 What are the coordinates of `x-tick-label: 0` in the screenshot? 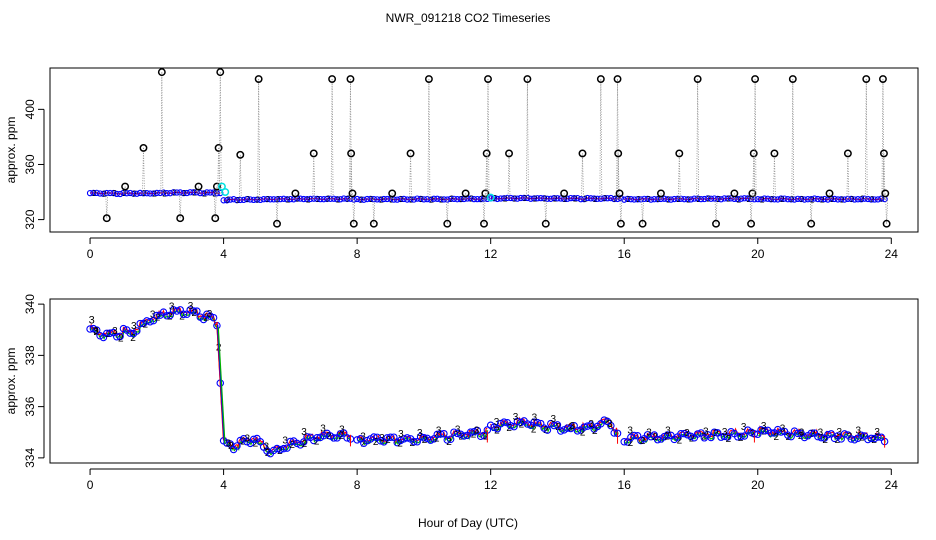 It's located at (90, 485).